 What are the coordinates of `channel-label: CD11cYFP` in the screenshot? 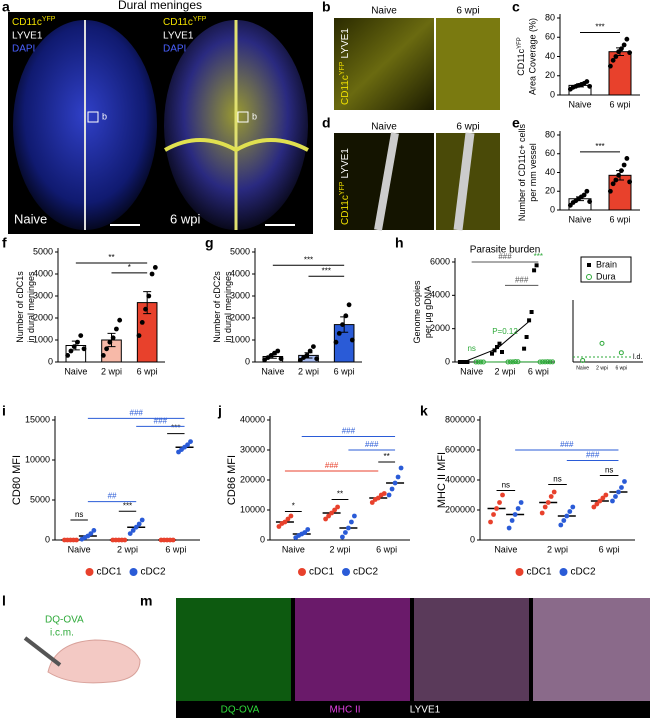 It's located at (185, 22).